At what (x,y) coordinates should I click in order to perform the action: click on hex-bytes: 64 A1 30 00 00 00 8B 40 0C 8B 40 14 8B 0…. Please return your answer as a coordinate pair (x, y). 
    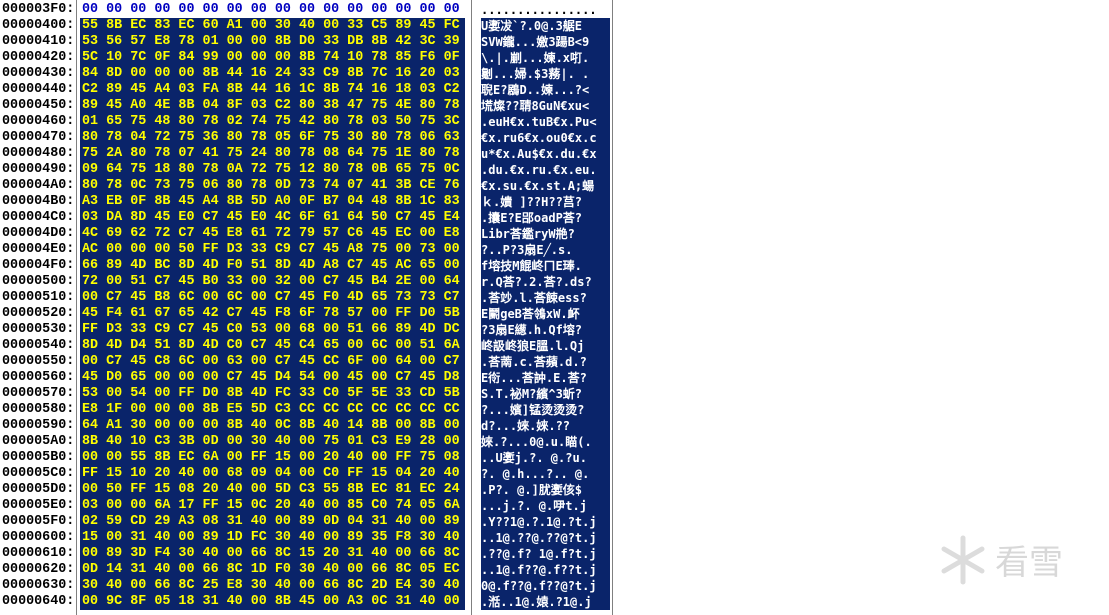
    Looking at the image, I should click on (272, 426).